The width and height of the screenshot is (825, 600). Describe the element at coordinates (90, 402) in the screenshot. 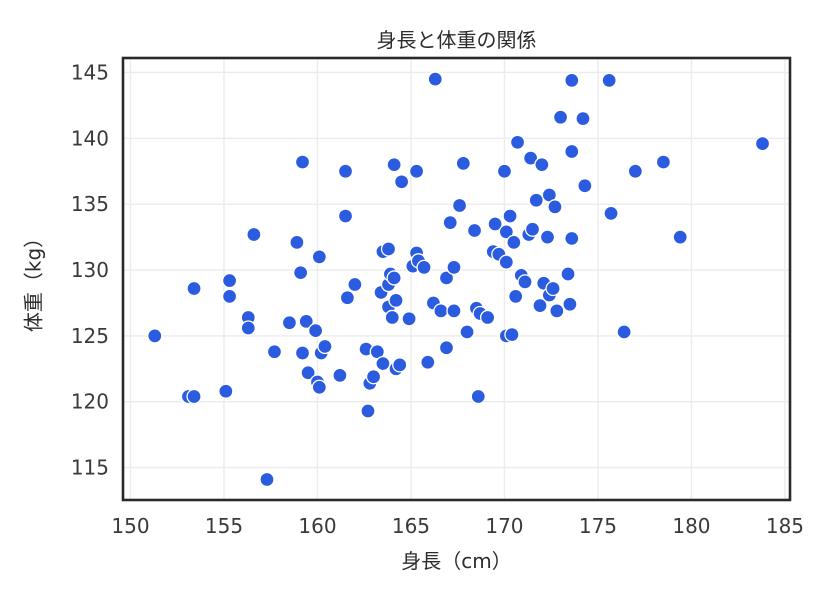

I see `y-tick-label: 120` at that location.